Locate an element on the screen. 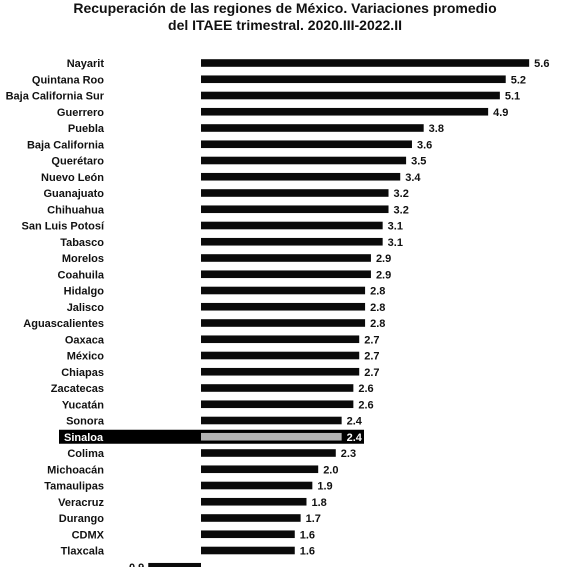 The width and height of the screenshot is (570, 567). value-label: 3.4 is located at coordinates (413, 178).